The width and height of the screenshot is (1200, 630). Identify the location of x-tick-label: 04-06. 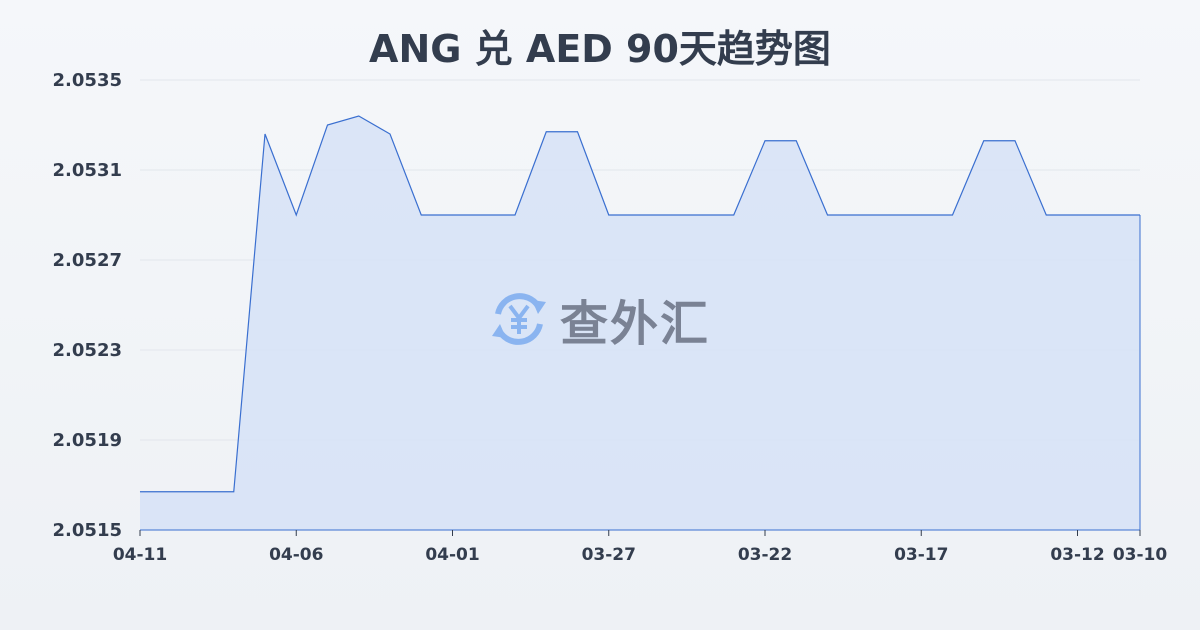
(296, 555).